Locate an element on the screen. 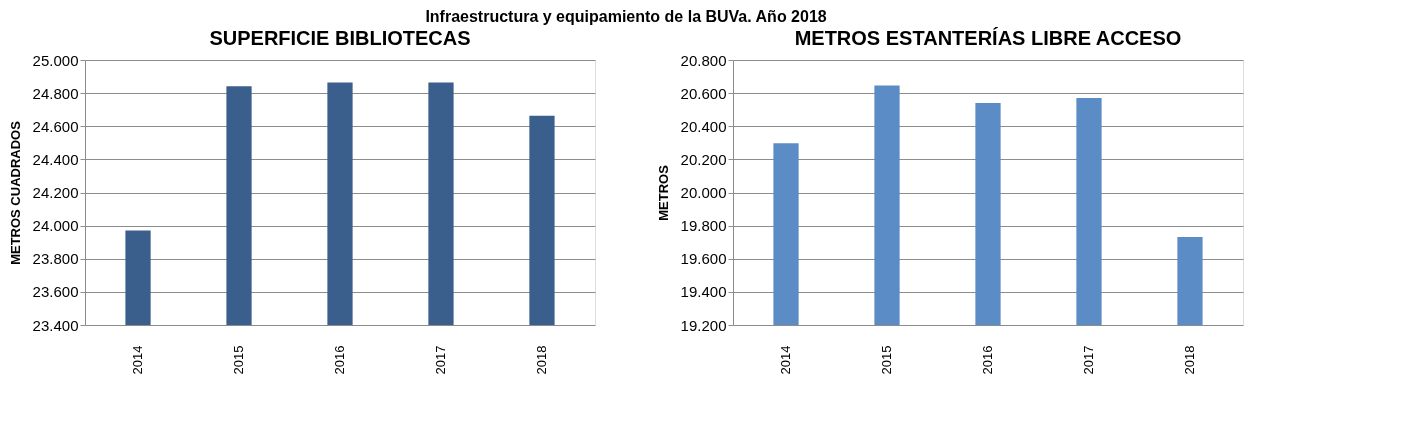 Image resolution: width=1407 pixels, height=442 pixels. y-tick-label: 19.600 is located at coordinates (703, 259).